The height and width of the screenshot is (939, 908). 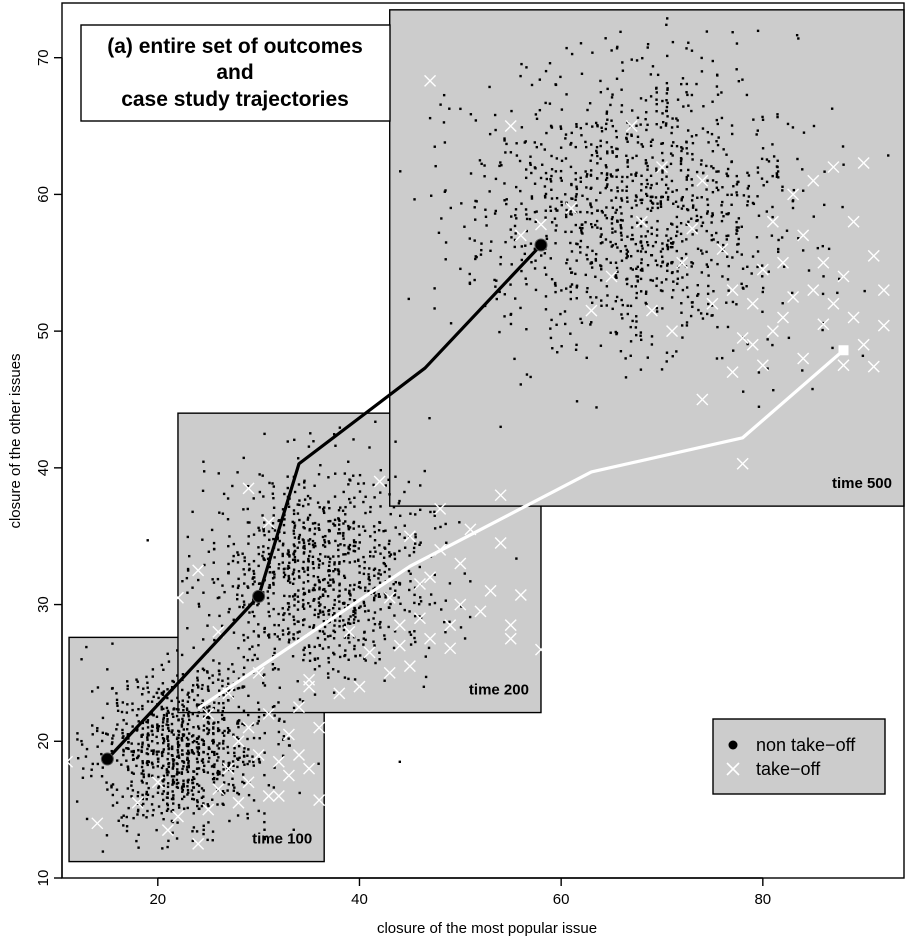 What do you see at coordinates (359, 899) in the screenshot?
I see `x-tick-label: 40` at bounding box center [359, 899].